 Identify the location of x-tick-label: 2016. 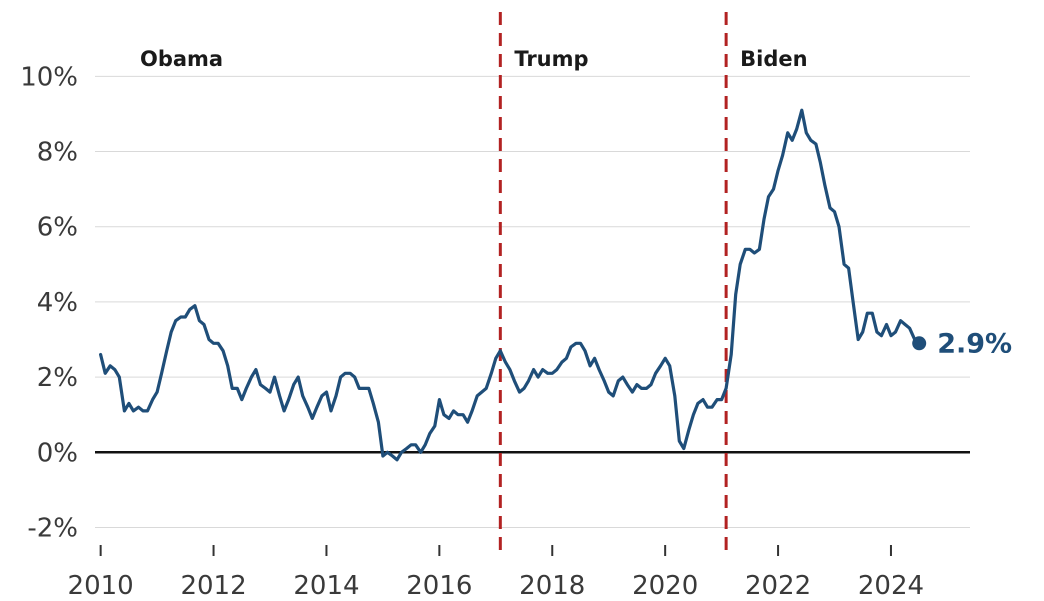
(439, 586).